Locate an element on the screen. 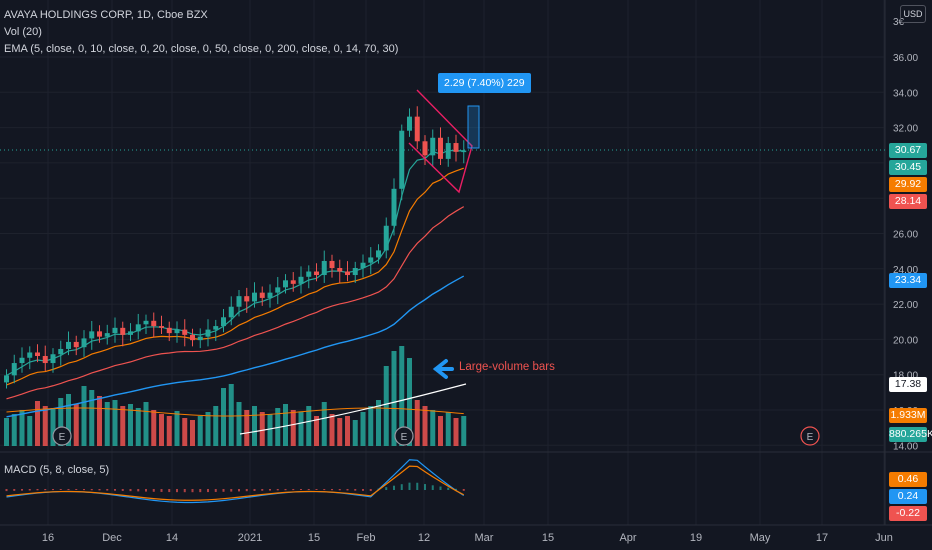  macd-tag-signal: 0.46 is located at coordinates (908, 479).